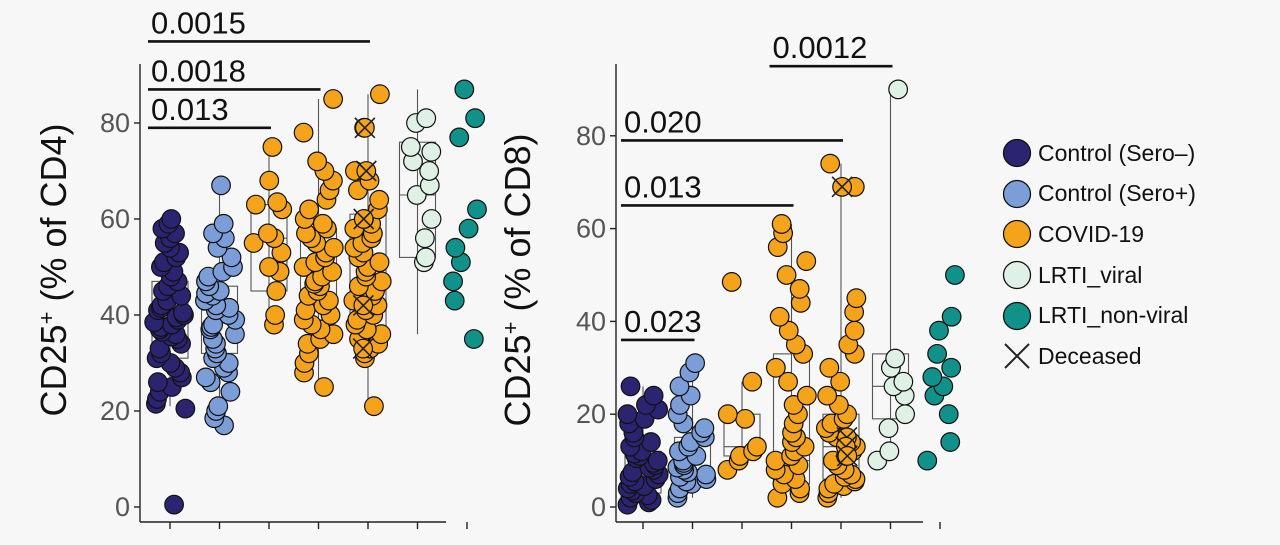 This screenshot has width=1280, height=545. Describe the element at coordinates (663, 186) in the screenshot. I see `cd8-sig-label: 0.013` at that location.